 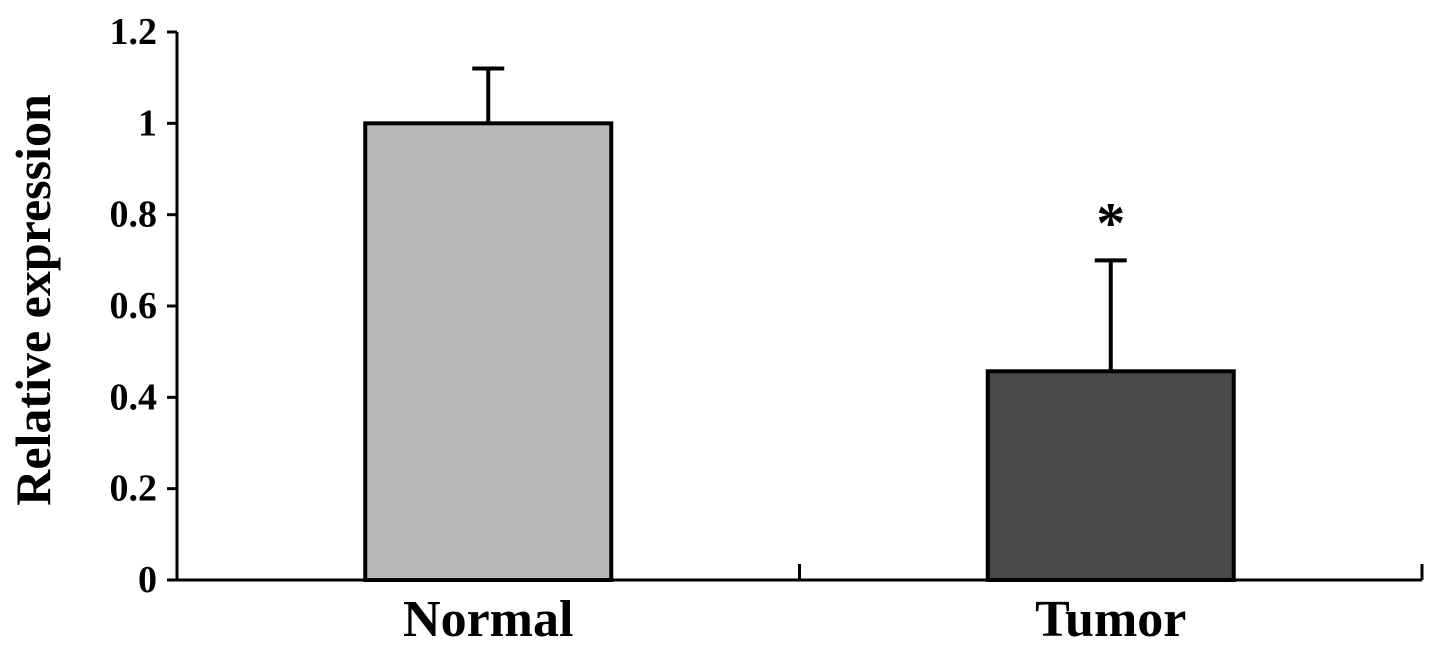 What do you see at coordinates (134, 32) in the screenshot?
I see `y-tick-label: 1.2` at bounding box center [134, 32].